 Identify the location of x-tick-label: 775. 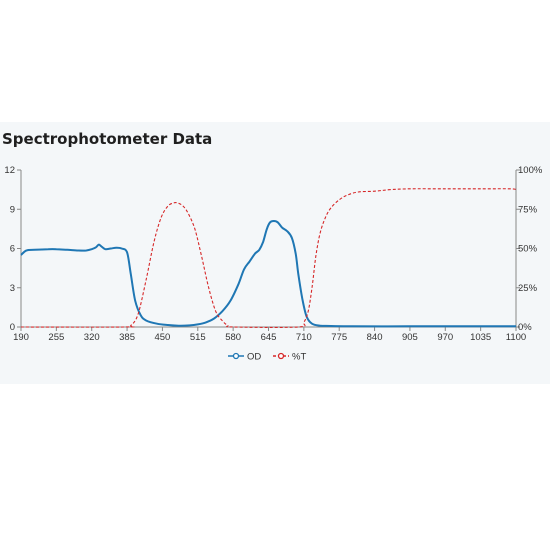
(339, 337).